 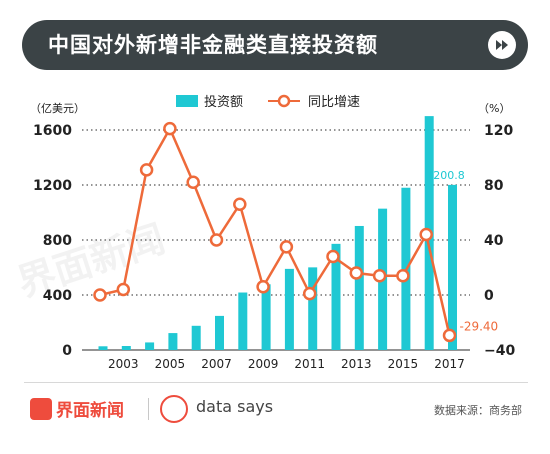 I want to click on arrow-right-icon, so click(x=502, y=45).